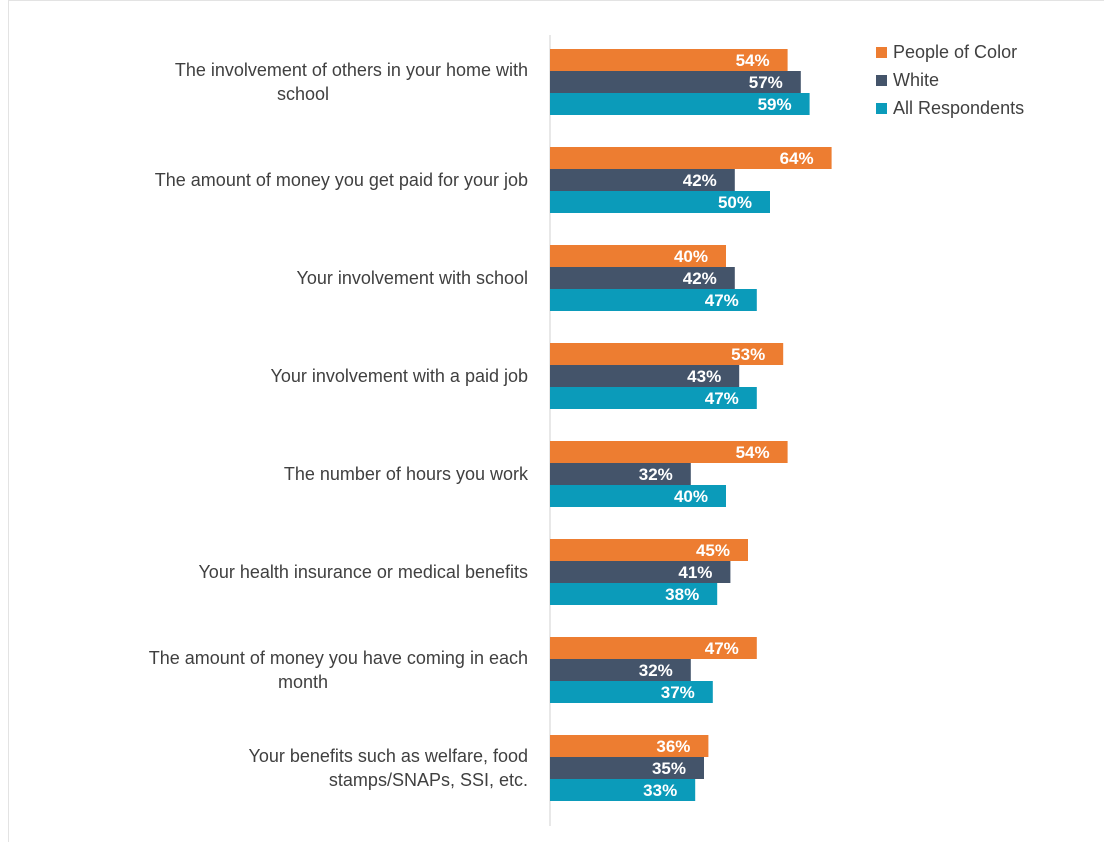 Image resolution: width=1105 pixels, height=843 pixels. Describe the element at coordinates (704, 376) in the screenshot. I see `data-label: 43%` at that location.